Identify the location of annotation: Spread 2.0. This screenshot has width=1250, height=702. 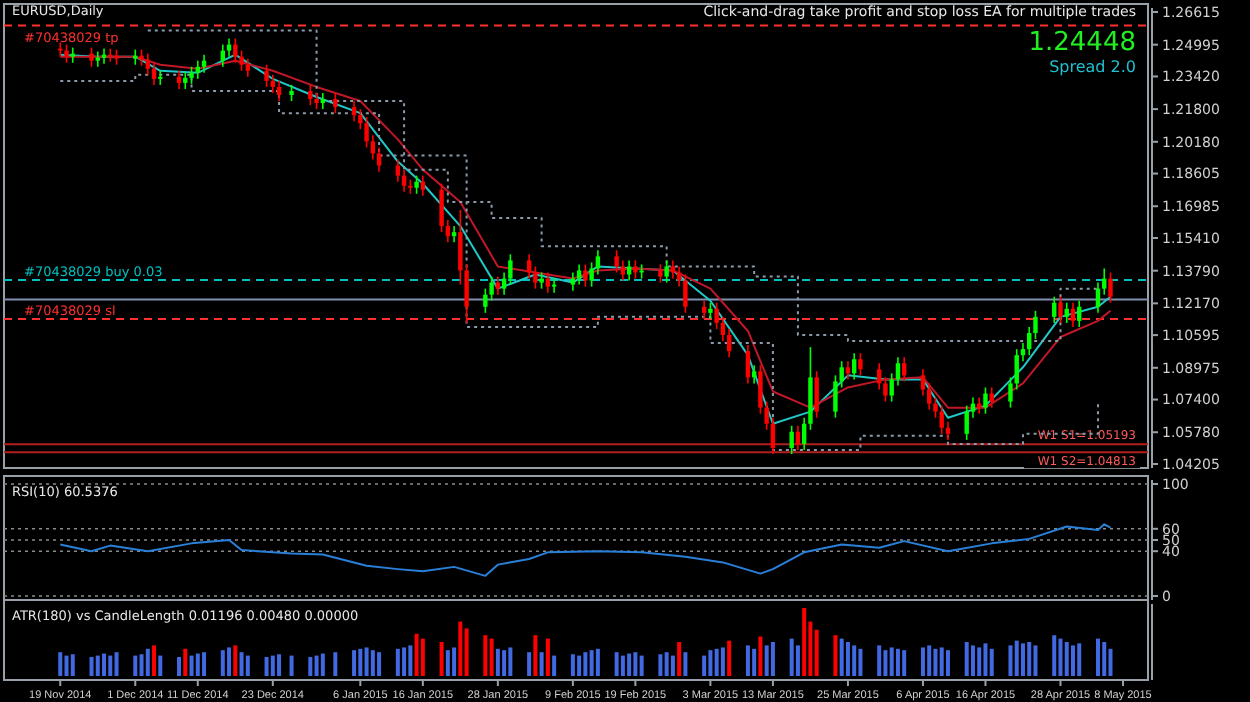
(1092, 67).